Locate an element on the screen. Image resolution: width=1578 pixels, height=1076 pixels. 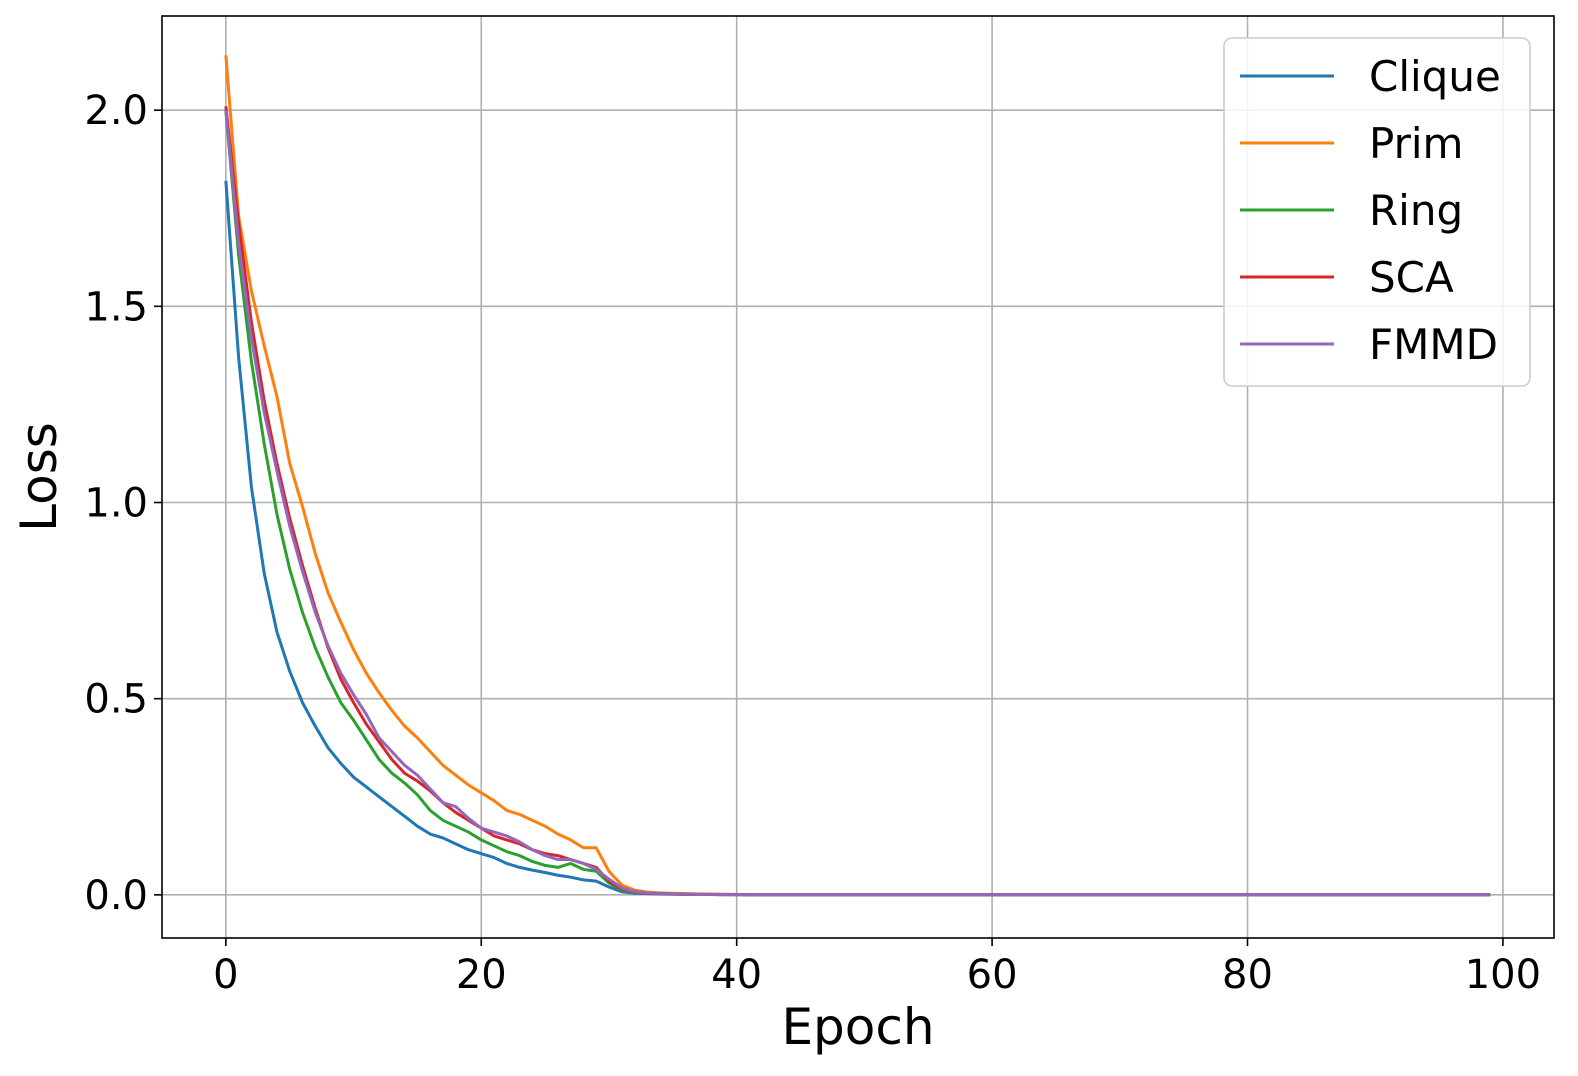
x-tick-label: 60 is located at coordinates (992, 975).